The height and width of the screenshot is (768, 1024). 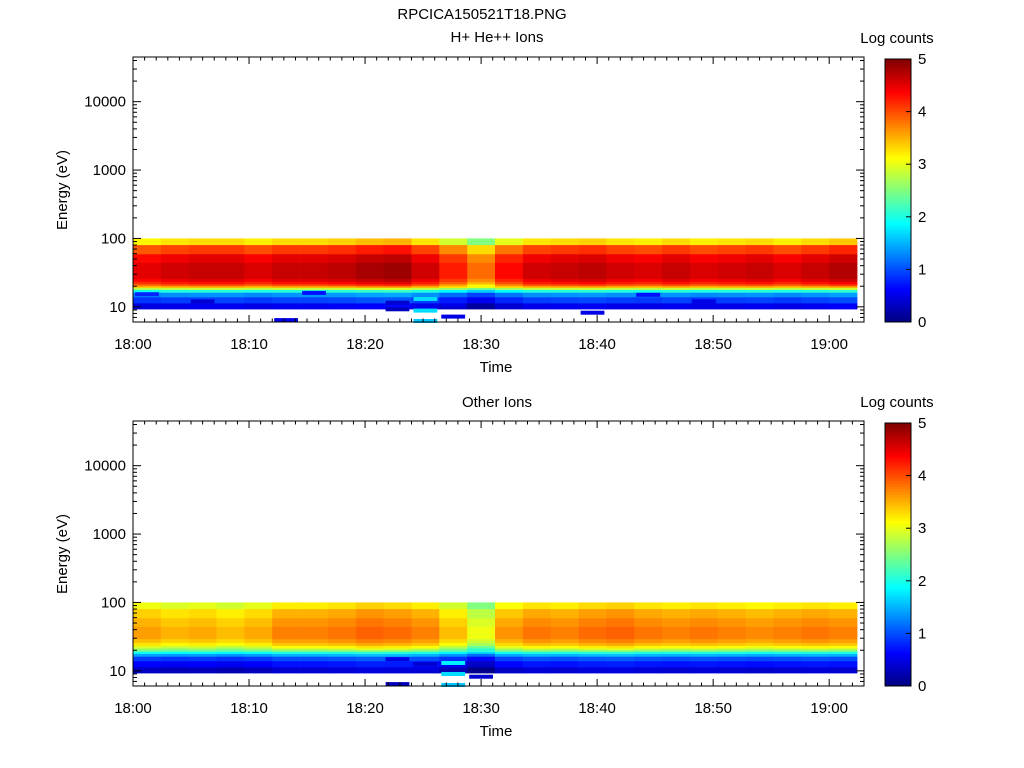 I want to click on figure-title: RPCICA150521T18.PNG, so click(x=481, y=14).